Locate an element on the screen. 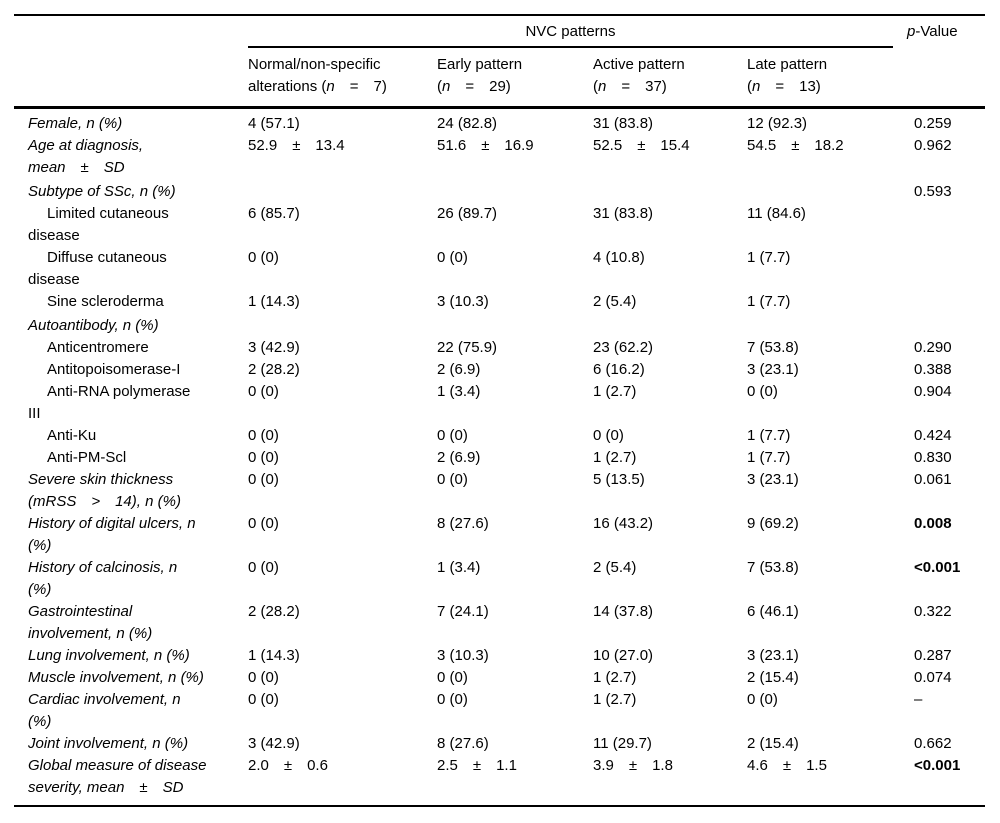 The width and height of the screenshot is (1000, 823). cell-late: 12 (92.3) is located at coordinates (777, 123).